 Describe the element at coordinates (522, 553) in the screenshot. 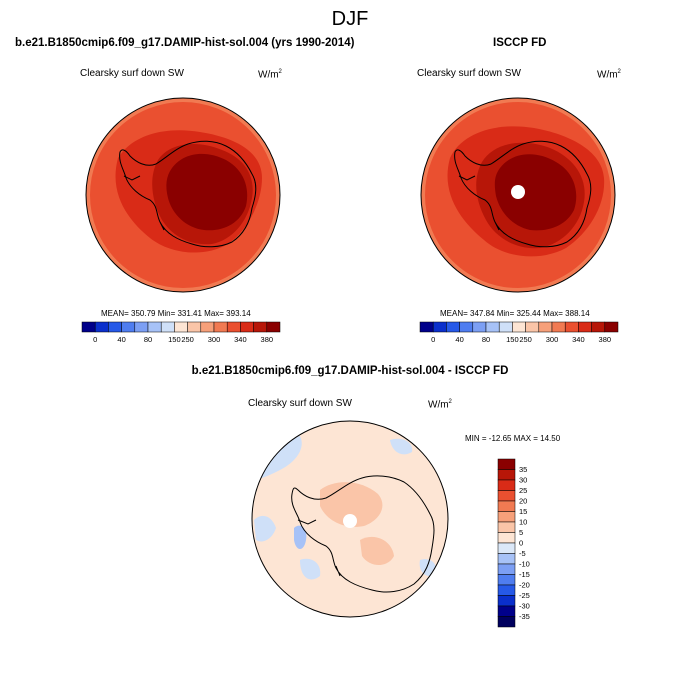

I see `colorbar-tick-label: -5` at that location.